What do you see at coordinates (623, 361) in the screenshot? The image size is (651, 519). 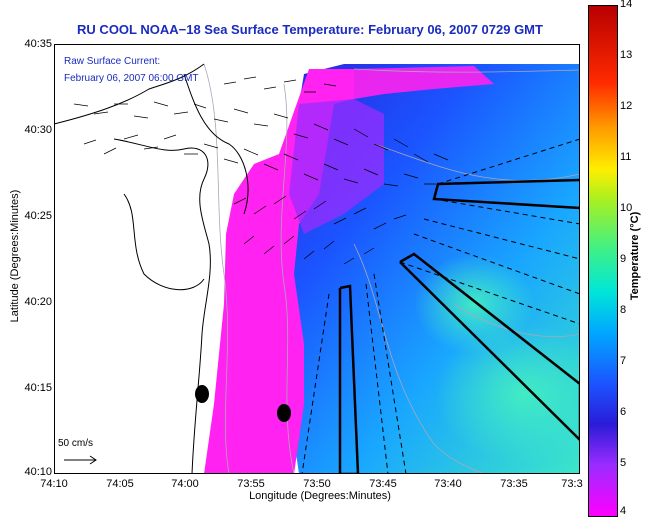 I see `colorbar-tick-label: 7` at bounding box center [623, 361].